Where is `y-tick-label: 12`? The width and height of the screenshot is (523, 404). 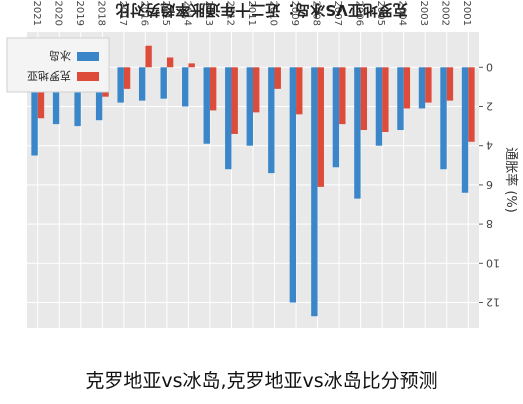 y-tick-label: 12 is located at coordinates (493, 302).